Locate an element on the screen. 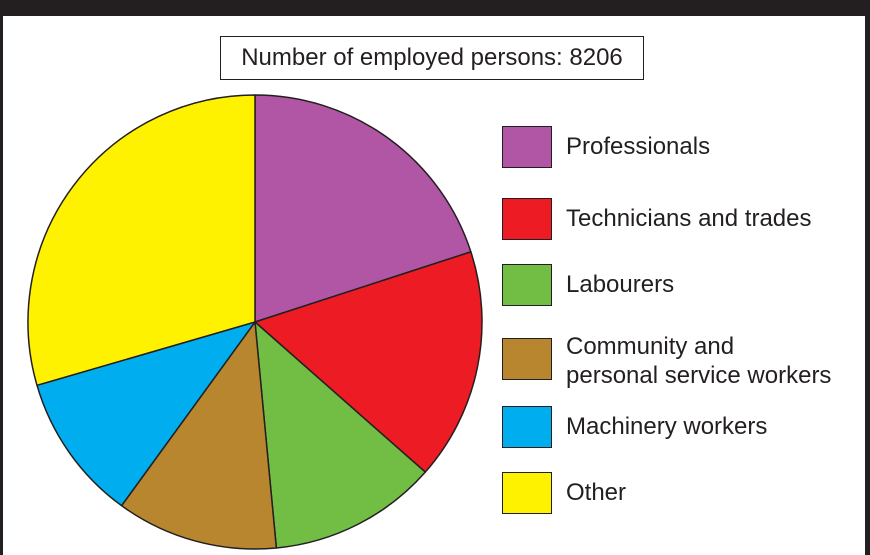 The height and width of the screenshot is (555, 870). chart-title: Number of employed persons: 8206 is located at coordinates (432, 58).